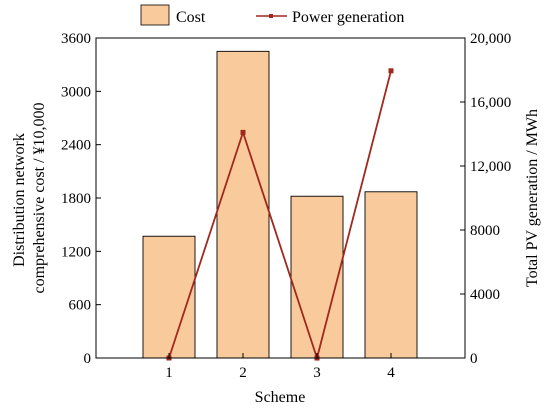 This screenshot has width=550, height=413. Describe the element at coordinates (76, 199) in the screenshot. I see `y-left-tick-label: 1800` at that location.